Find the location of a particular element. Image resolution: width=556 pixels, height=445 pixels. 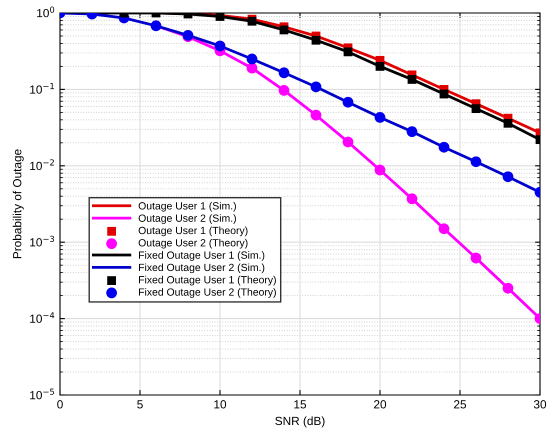

y-axis-title: Probability of Outage is located at coordinates (18, 203).